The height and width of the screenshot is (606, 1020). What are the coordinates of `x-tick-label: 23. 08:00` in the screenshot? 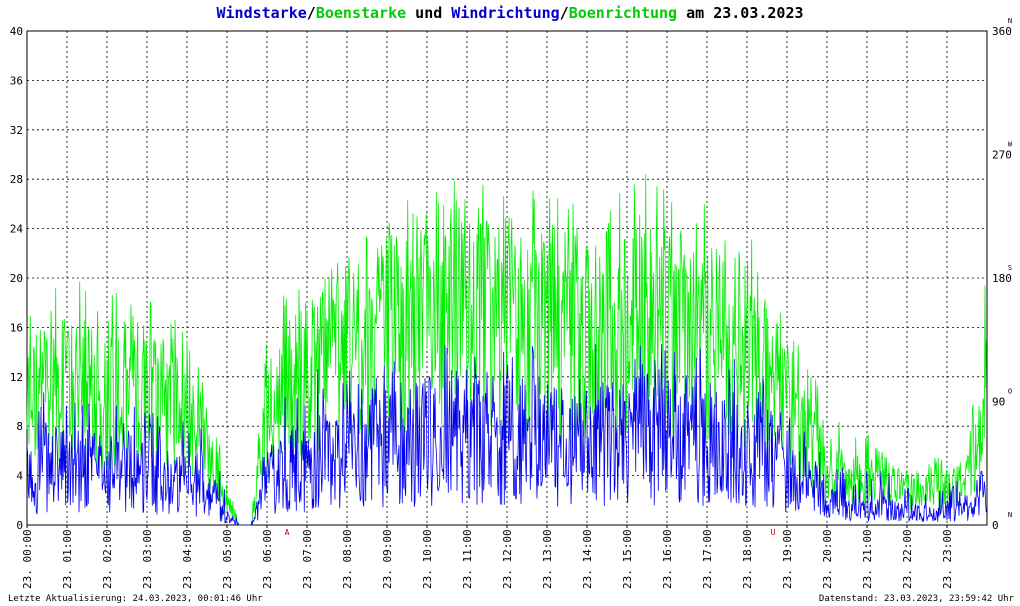 It's located at (347, 559).